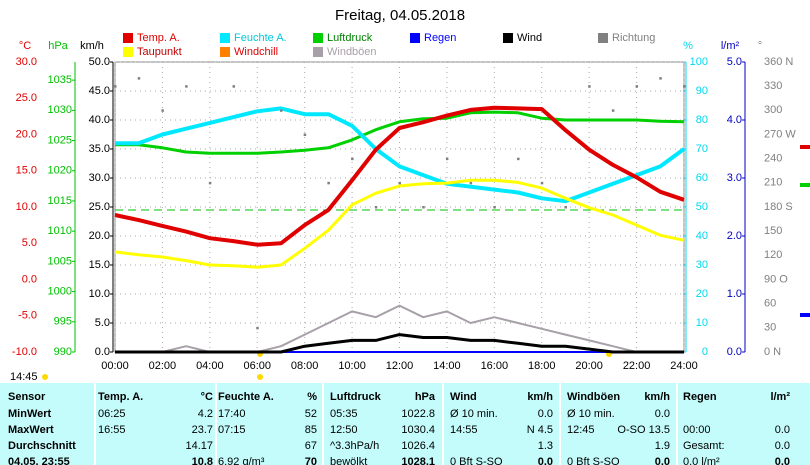  I want to click on table-cell: 17:40, so click(232, 414).